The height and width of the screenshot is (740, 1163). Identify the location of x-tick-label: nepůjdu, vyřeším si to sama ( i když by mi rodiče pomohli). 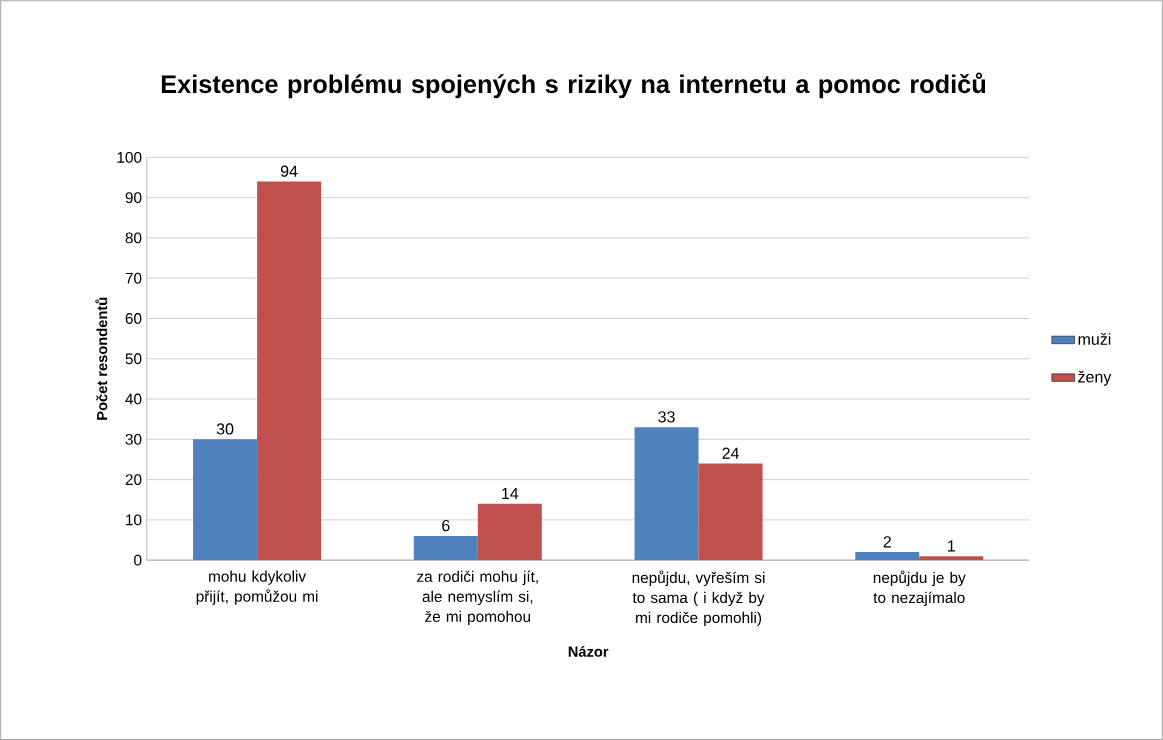
(698, 598).